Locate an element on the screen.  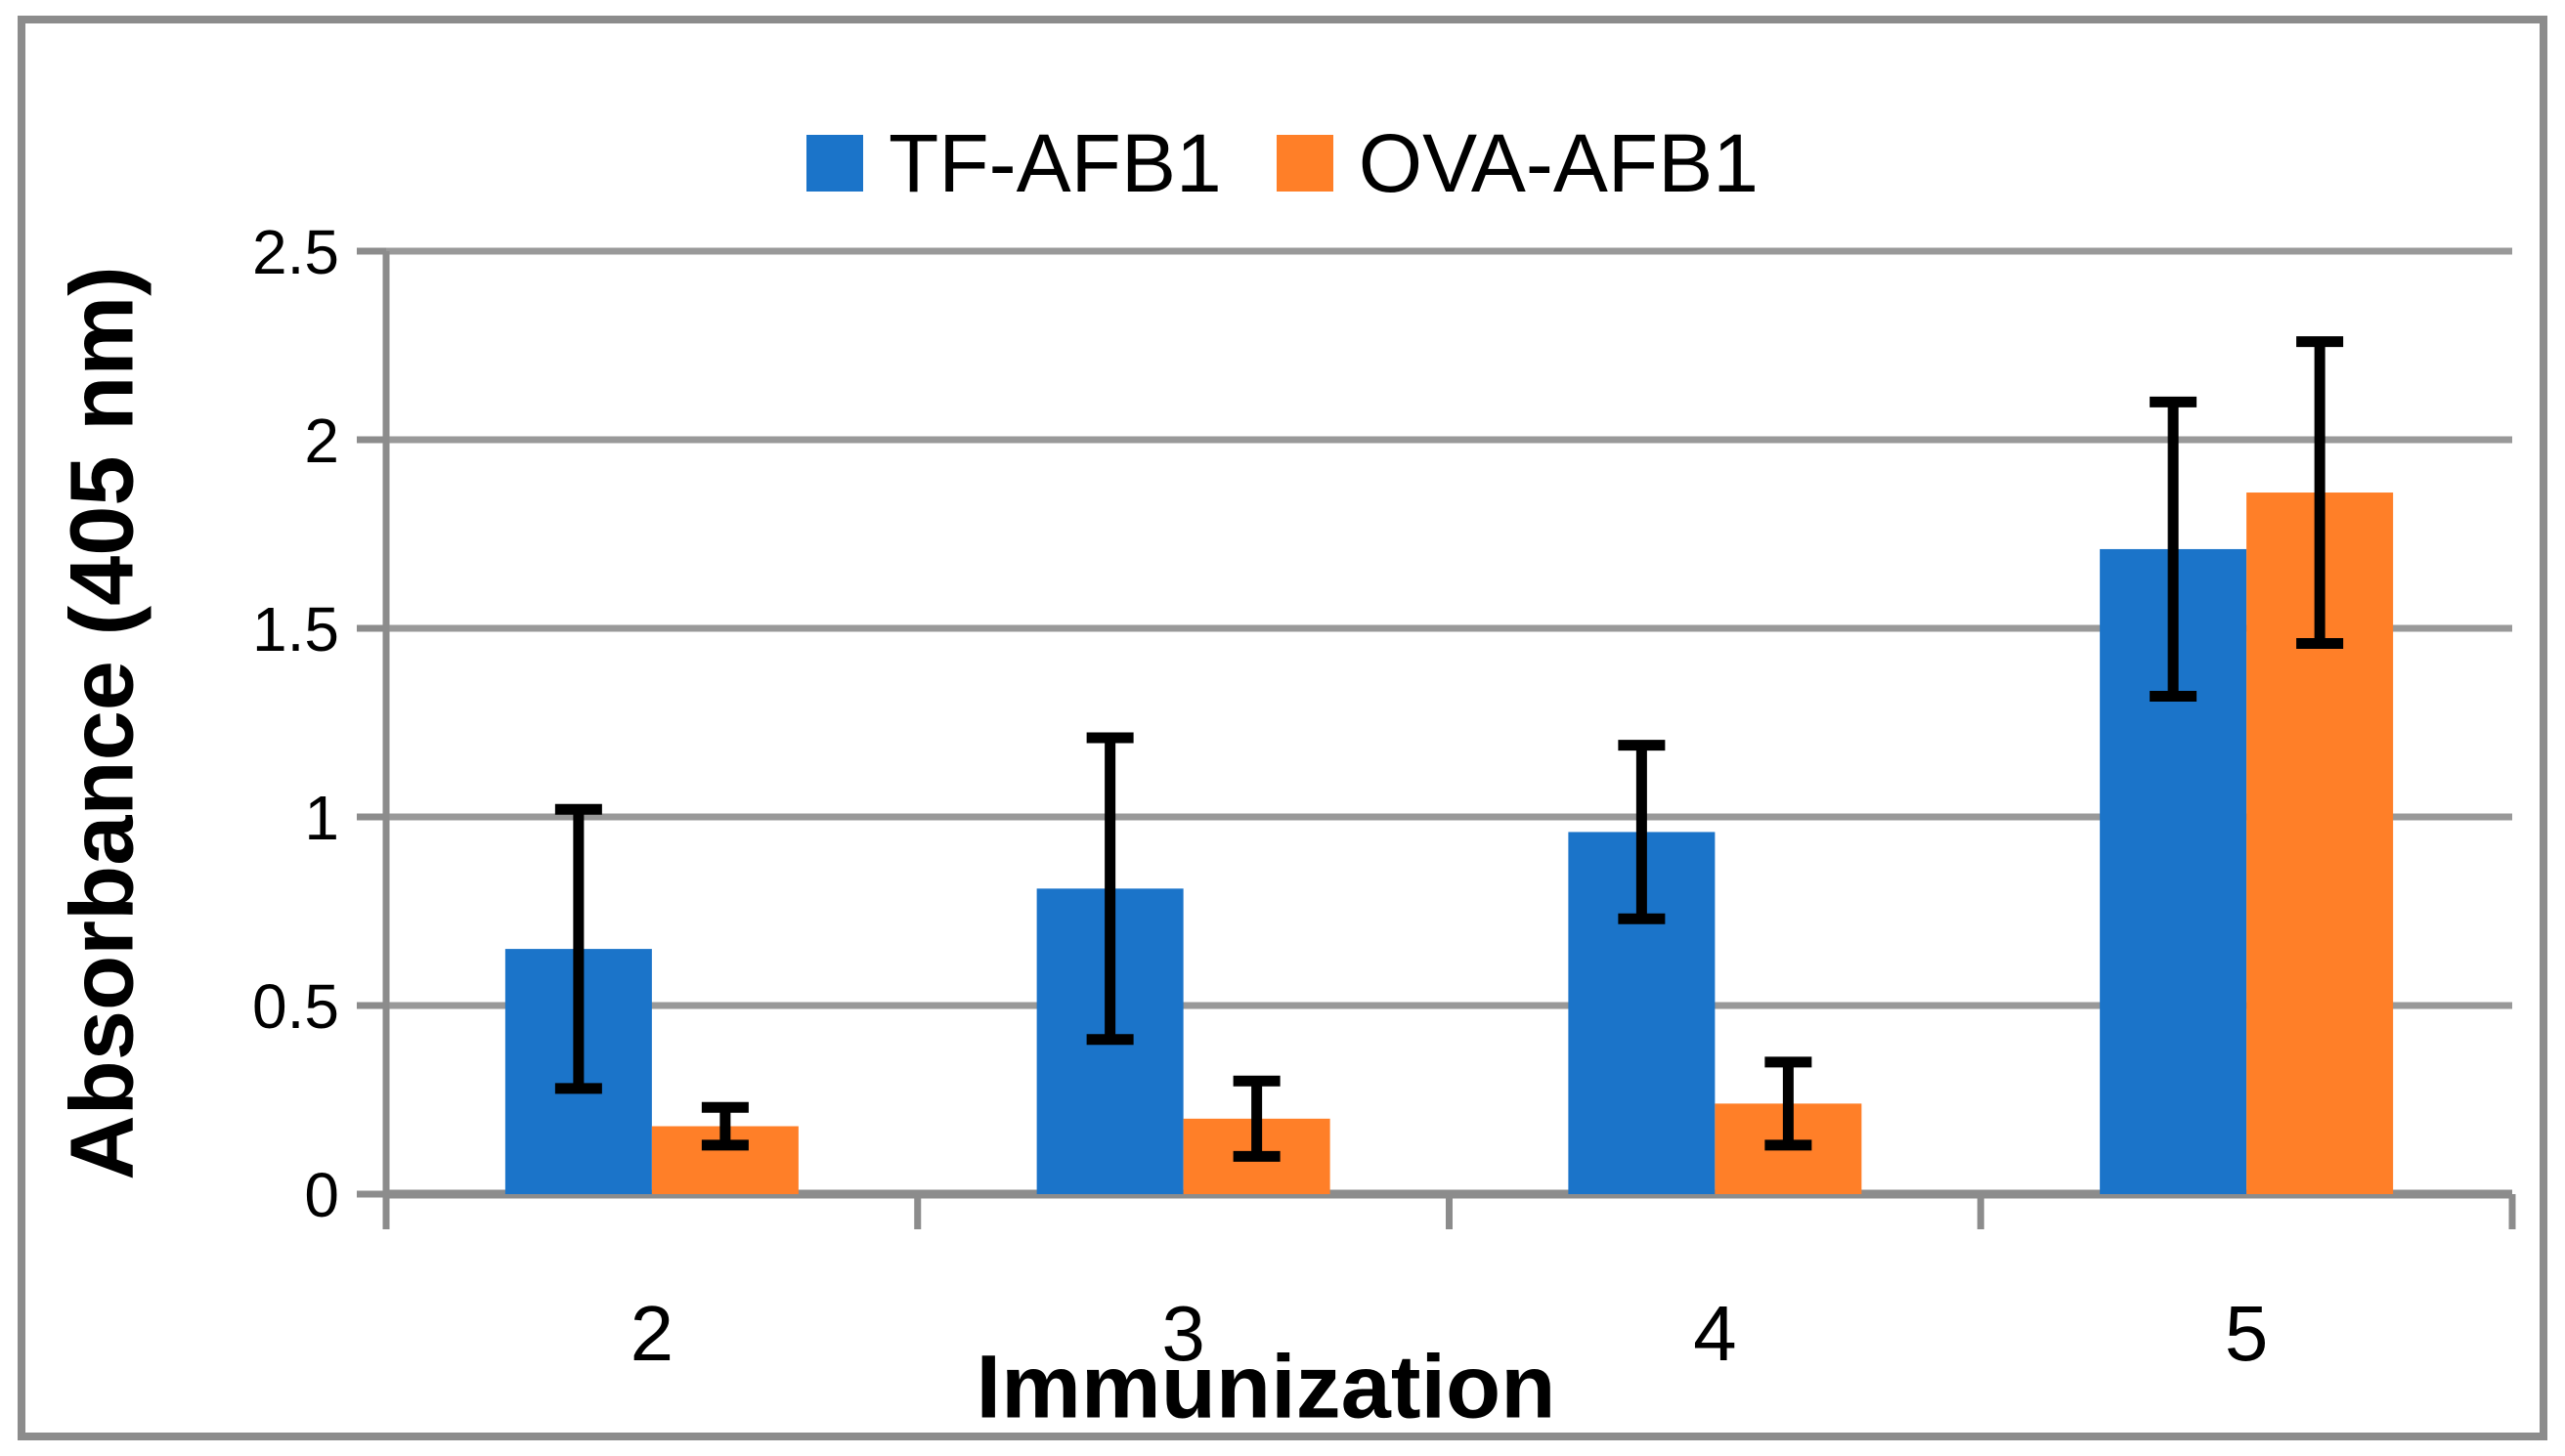
legend-label-ova-afb1: OVA-AFB1 is located at coordinates (1558, 163).